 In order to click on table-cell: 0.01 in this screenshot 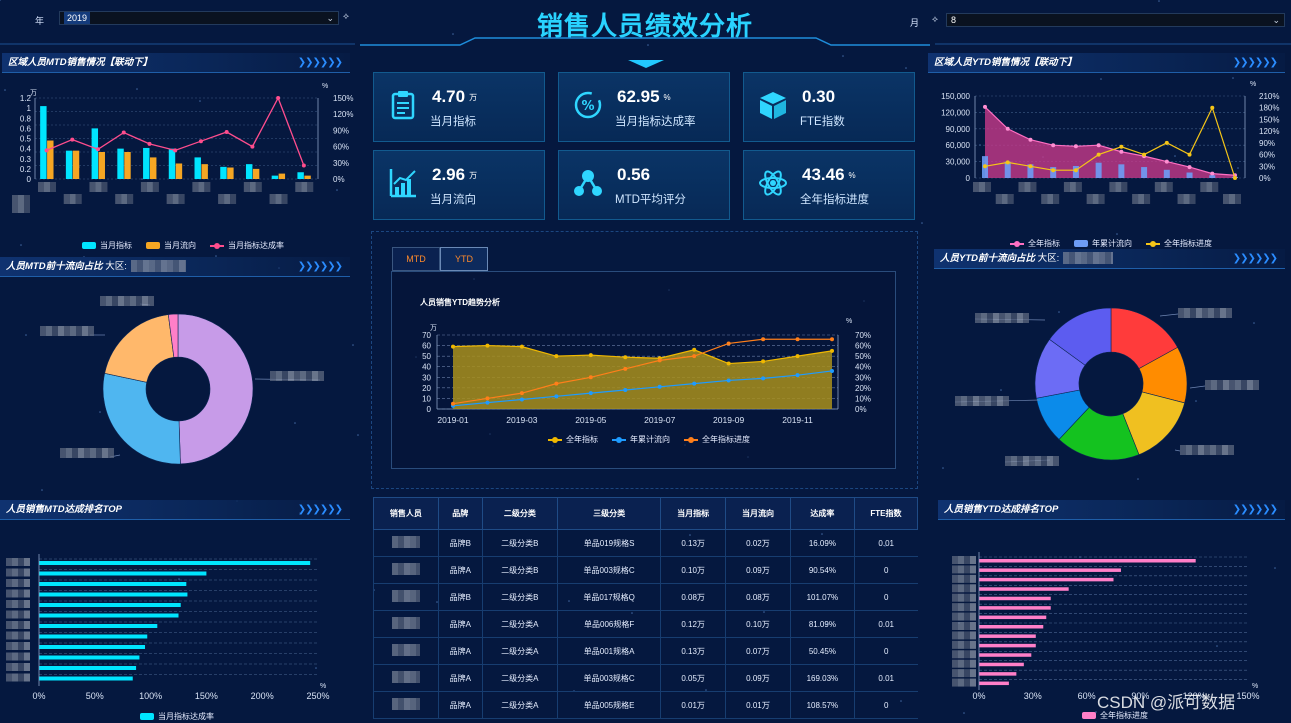, I will do `click(885, 543)`.